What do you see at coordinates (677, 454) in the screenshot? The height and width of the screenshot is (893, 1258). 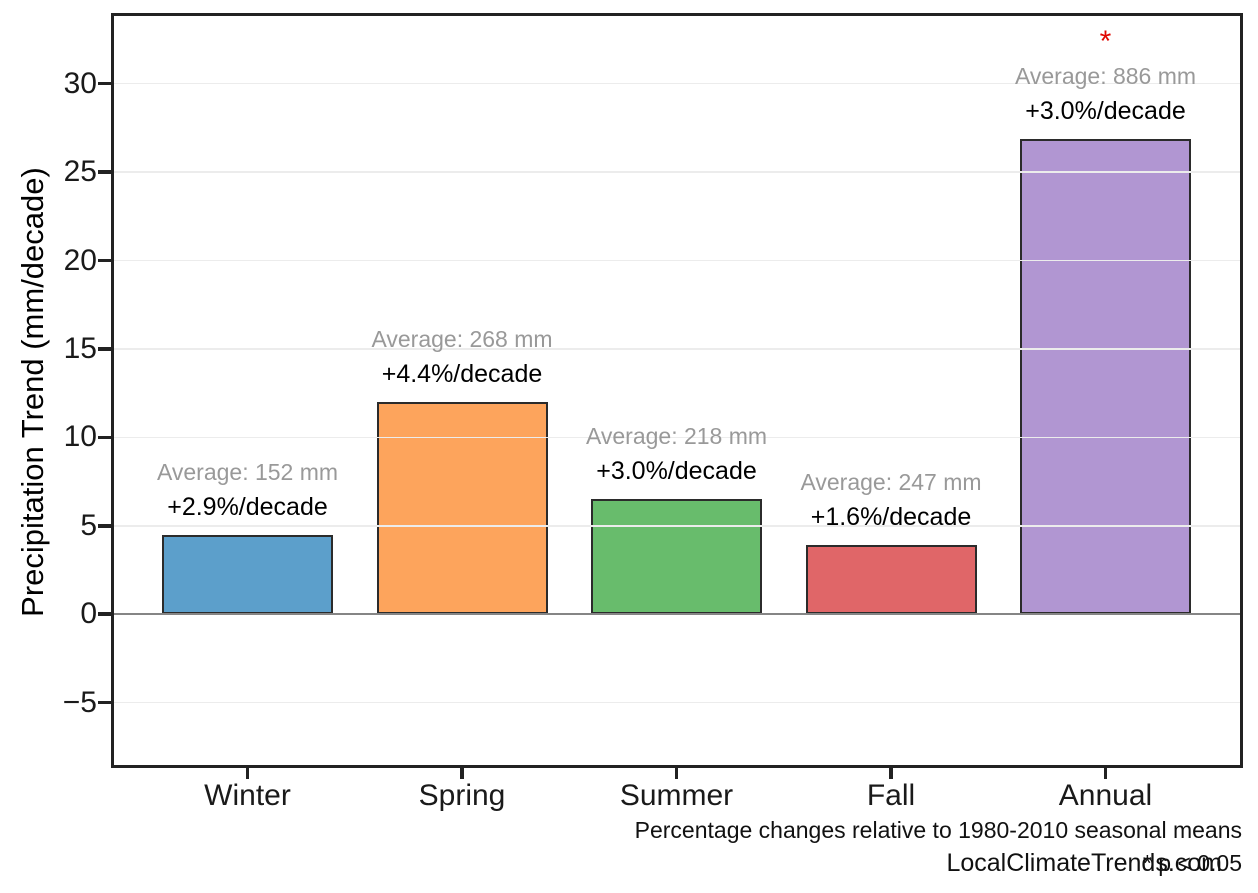 I see `bar-annotation-summer: Average: 218 mm +3.0%/decade` at bounding box center [677, 454].